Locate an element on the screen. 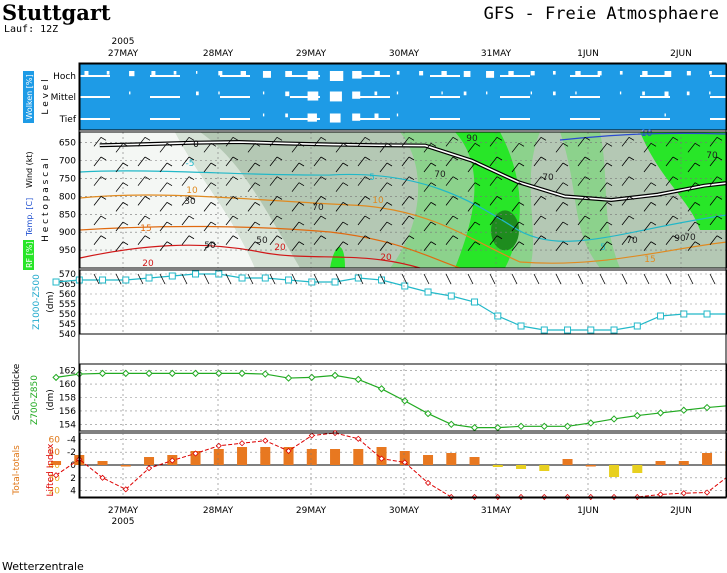 This screenshot has height=573, width=727. lifted-index-point is located at coordinates (707, 492).